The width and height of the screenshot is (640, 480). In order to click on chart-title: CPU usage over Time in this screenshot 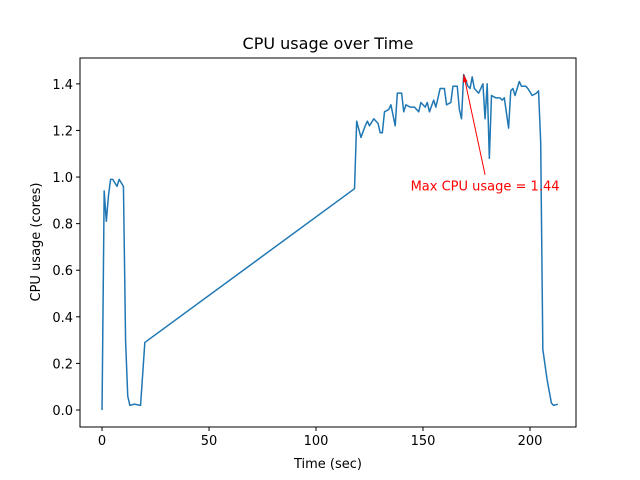, I will do `click(328, 43)`.